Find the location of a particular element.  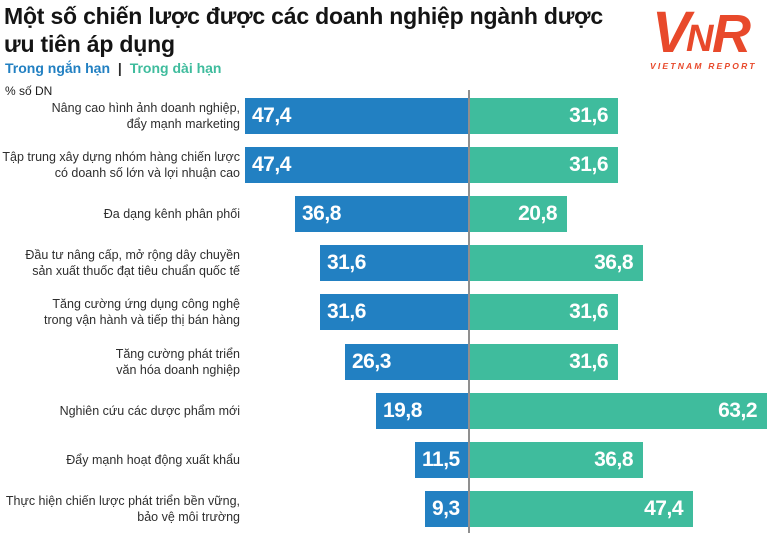

short-term-value: 26,3 is located at coordinates (371, 361).